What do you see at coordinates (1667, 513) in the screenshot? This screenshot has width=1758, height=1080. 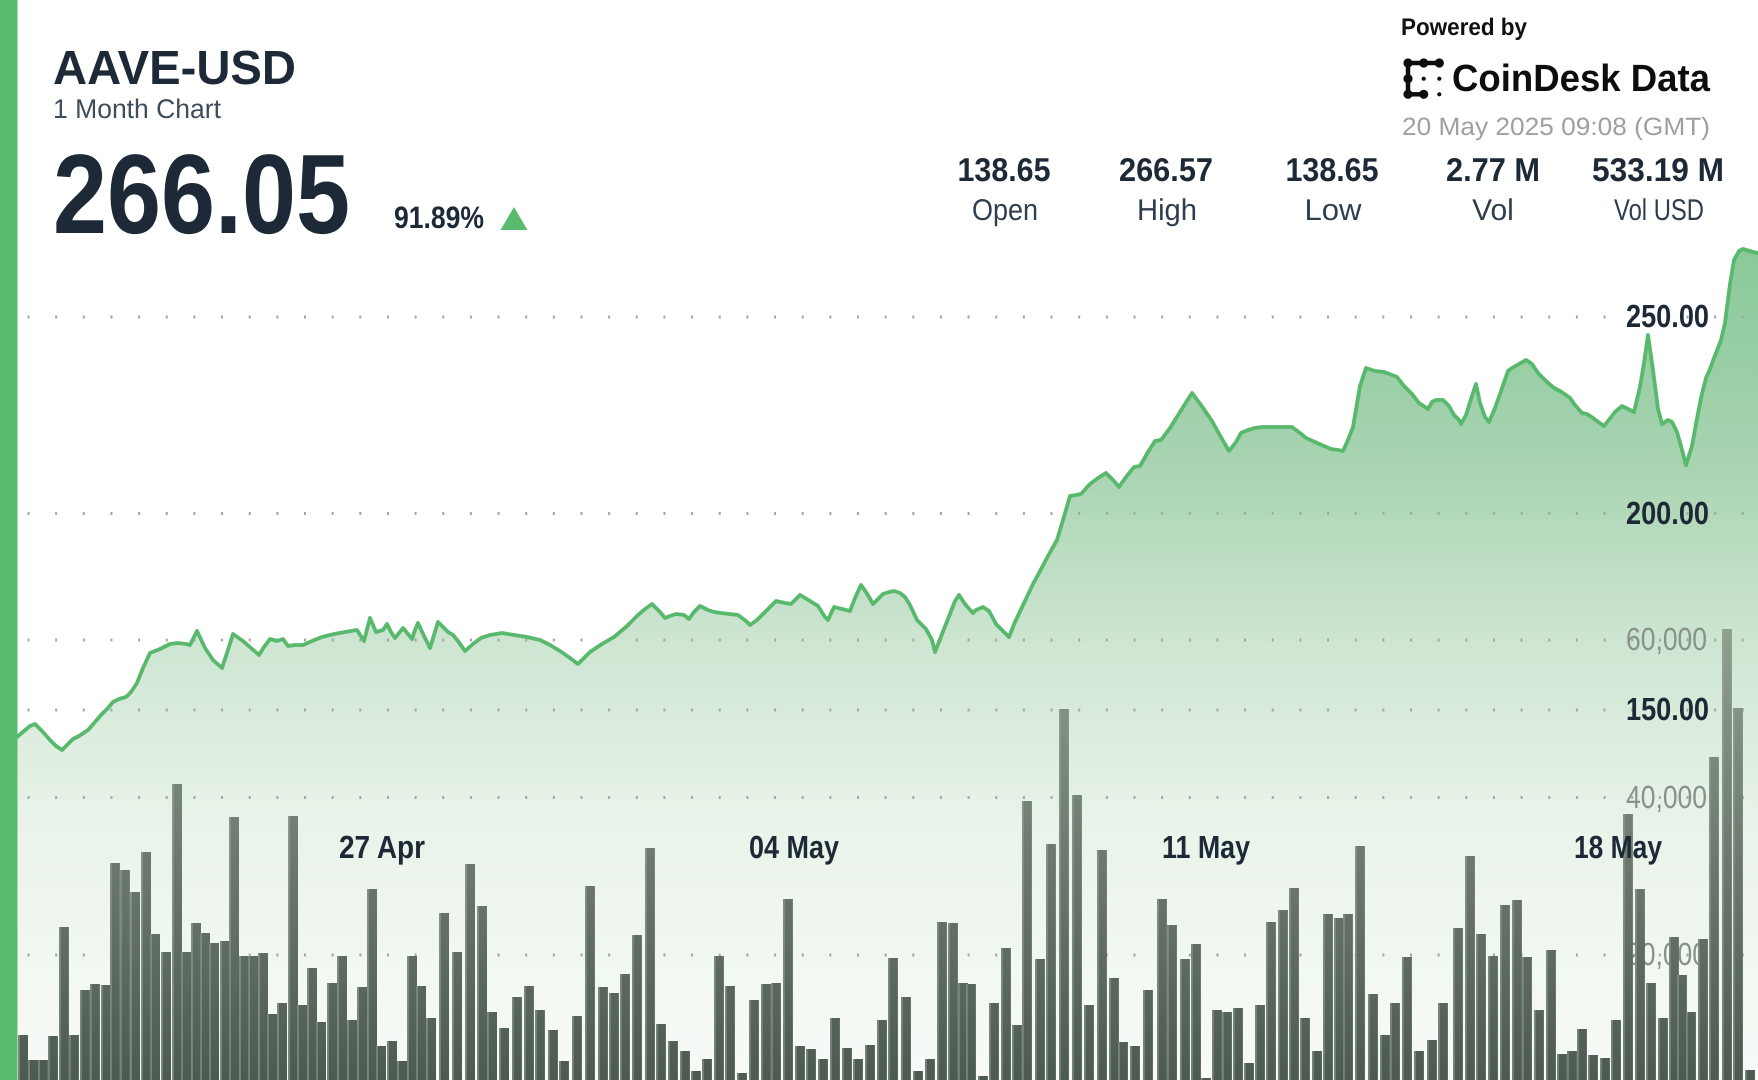 I see `svg-text: 200.00` at bounding box center [1667, 513].